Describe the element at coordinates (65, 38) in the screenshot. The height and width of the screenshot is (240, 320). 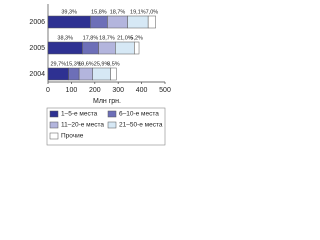
I see `data-label: 38,3%` at that location.